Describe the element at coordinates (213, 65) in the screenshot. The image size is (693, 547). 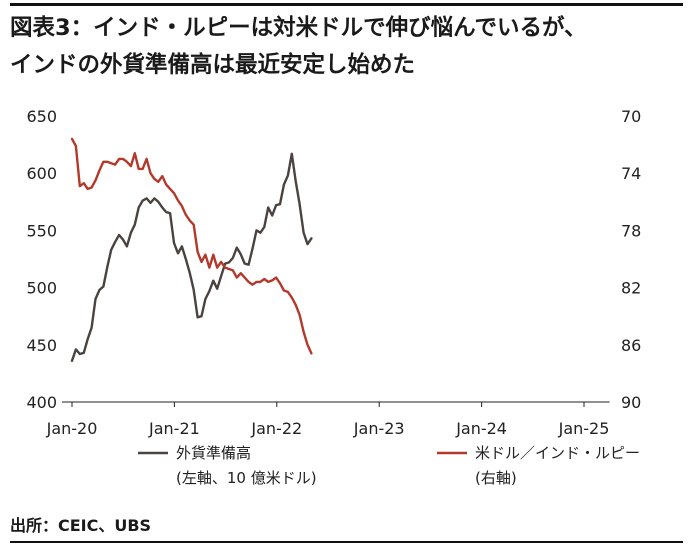
I see `title-line-2: インドの外貨準備高は最近安定し始めた` at that location.